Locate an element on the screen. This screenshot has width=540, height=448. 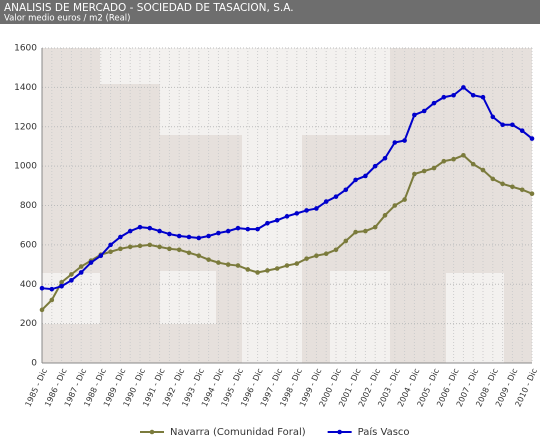
y-tick-label: 1400 is located at coordinates (25, 88).